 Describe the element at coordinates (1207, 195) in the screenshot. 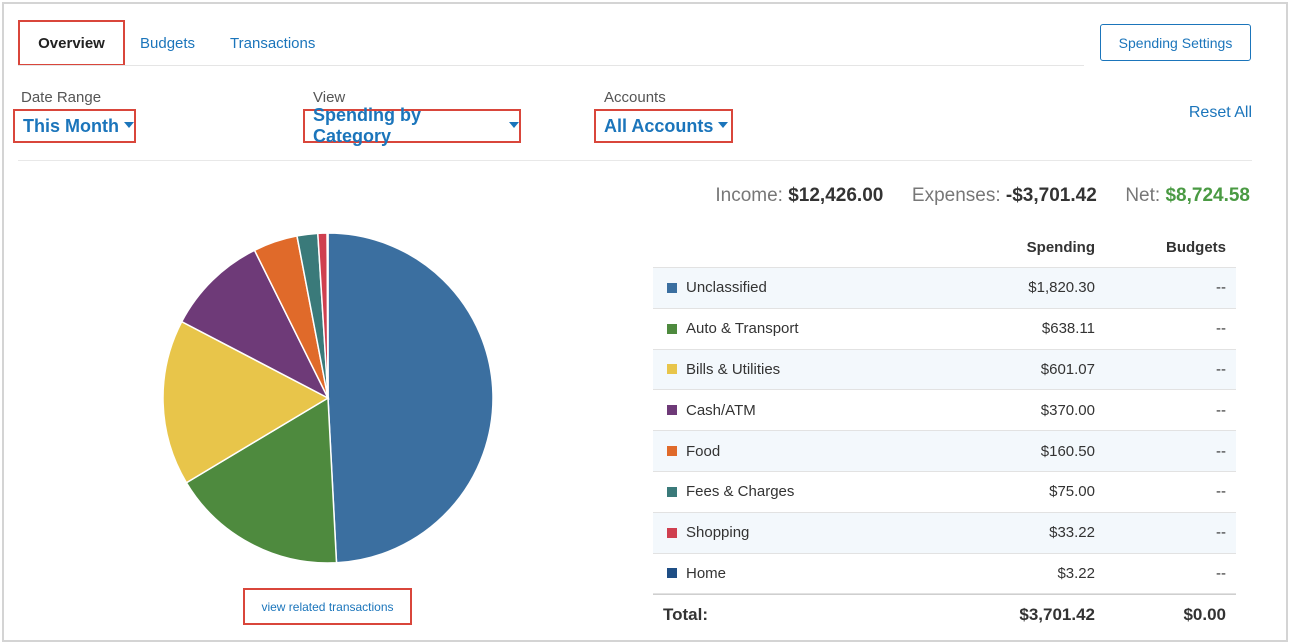

I see `net-amount: $8,724.58` at that location.